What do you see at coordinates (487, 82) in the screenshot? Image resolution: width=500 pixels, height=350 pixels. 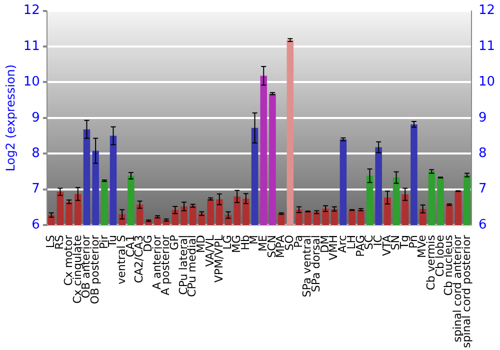 I see `y2-tick-label: 10` at bounding box center [487, 82].